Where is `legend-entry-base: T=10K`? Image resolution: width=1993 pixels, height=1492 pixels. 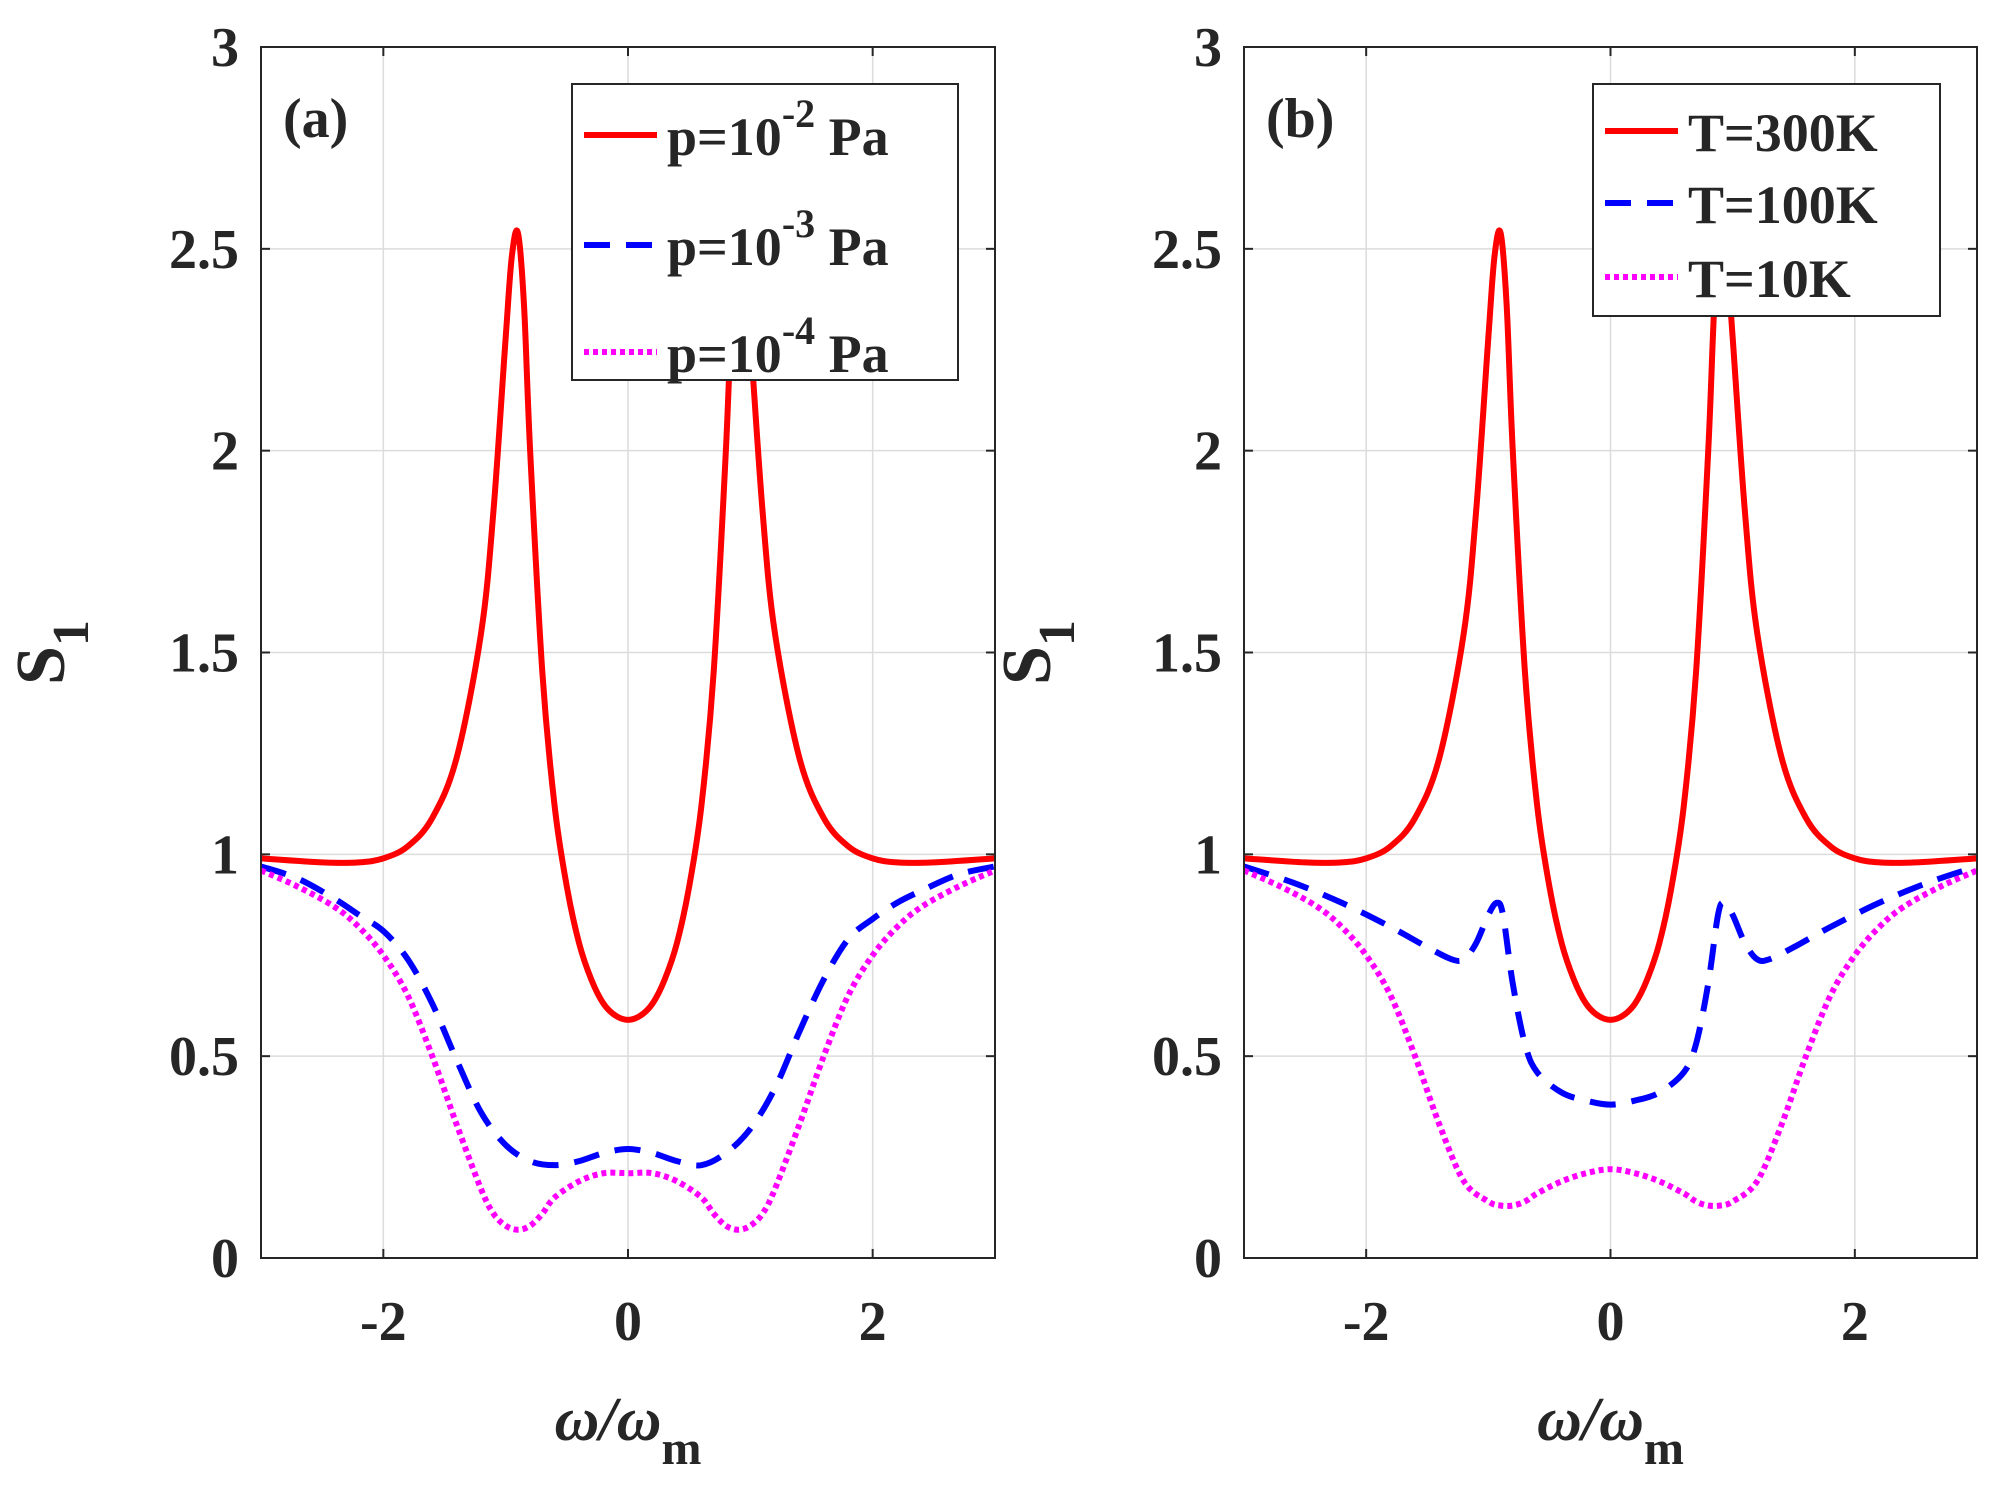
legend-entry-base: T=10K is located at coordinates (1769, 279).